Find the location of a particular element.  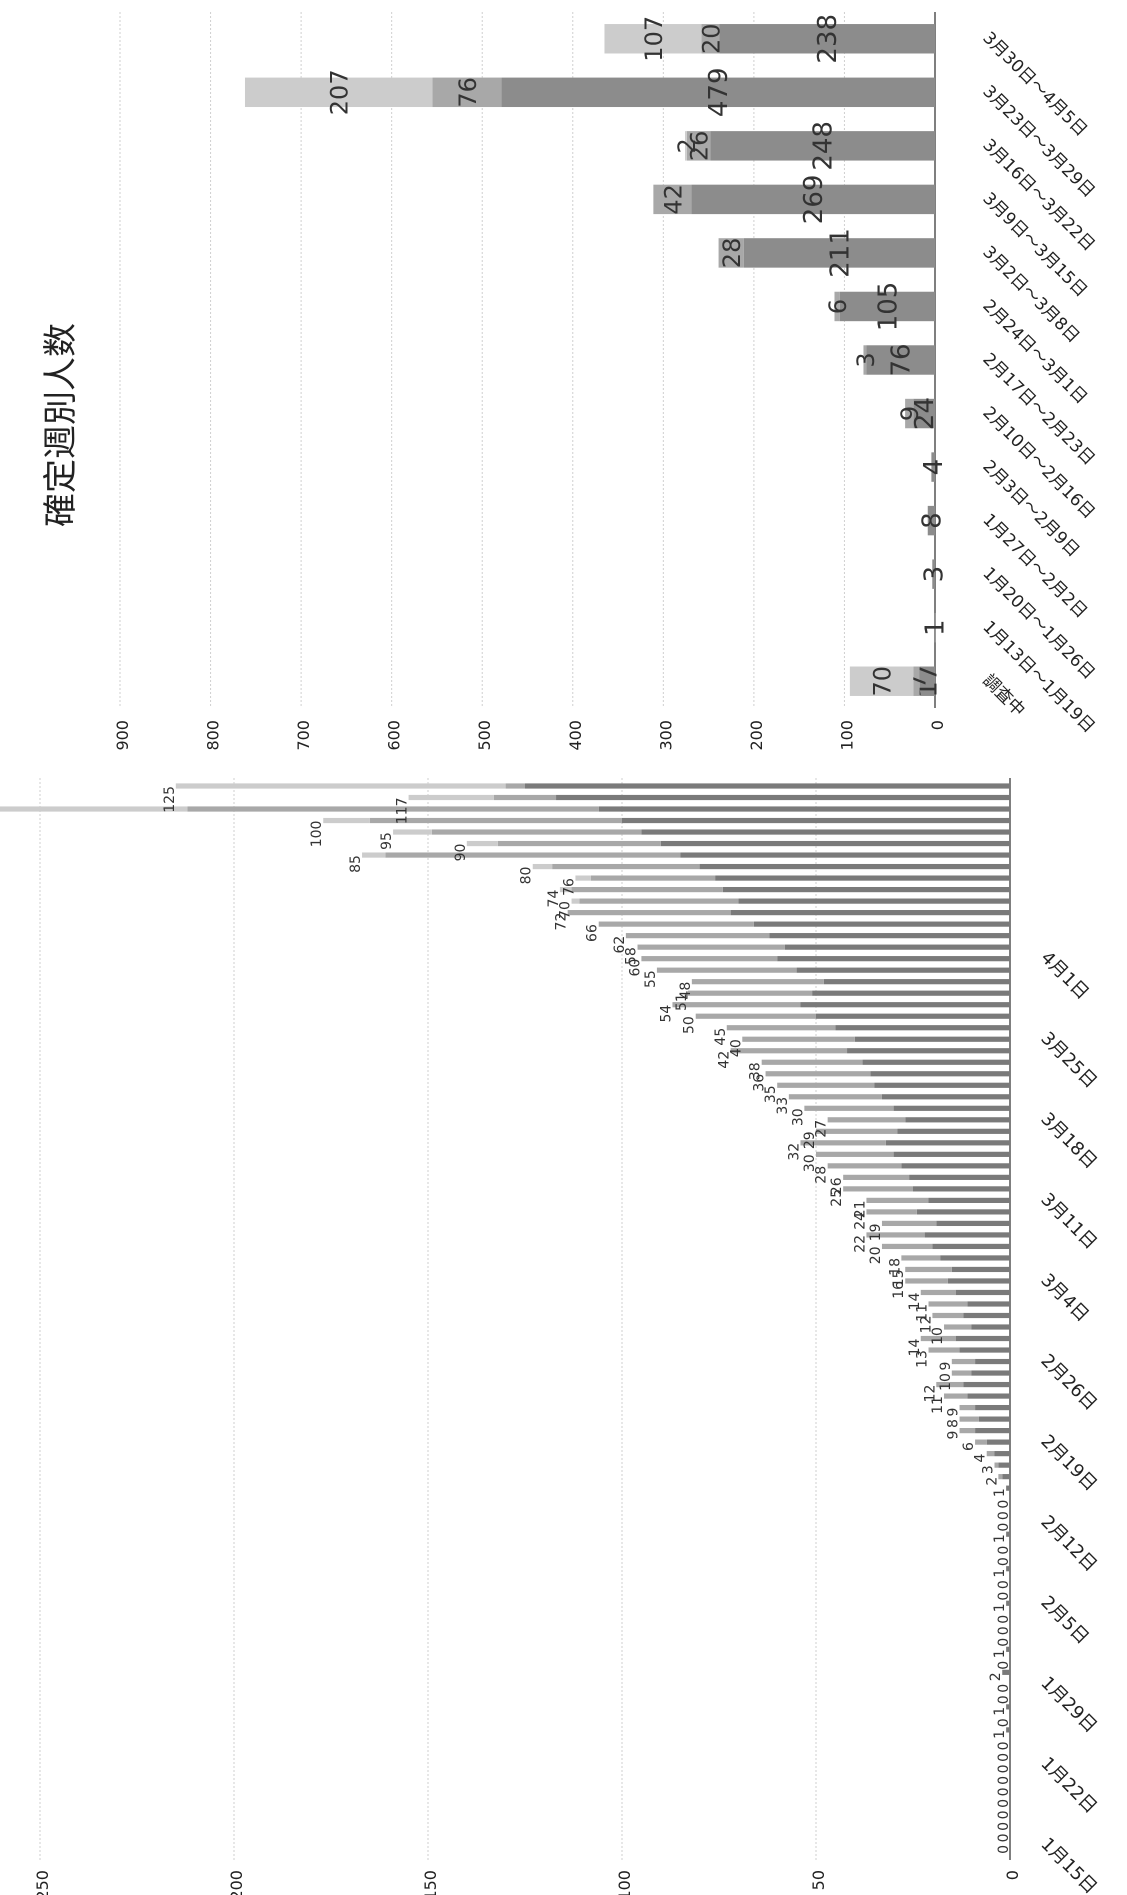

daily-data-label: 10 is located at coordinates (938, 1336).